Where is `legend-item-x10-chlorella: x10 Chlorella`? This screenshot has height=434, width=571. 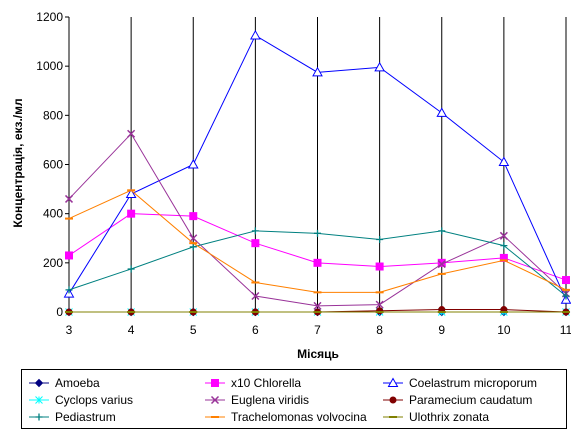
legend-item-x10-chlorella: x10 Chlorella is located at coordinates (253, 383).